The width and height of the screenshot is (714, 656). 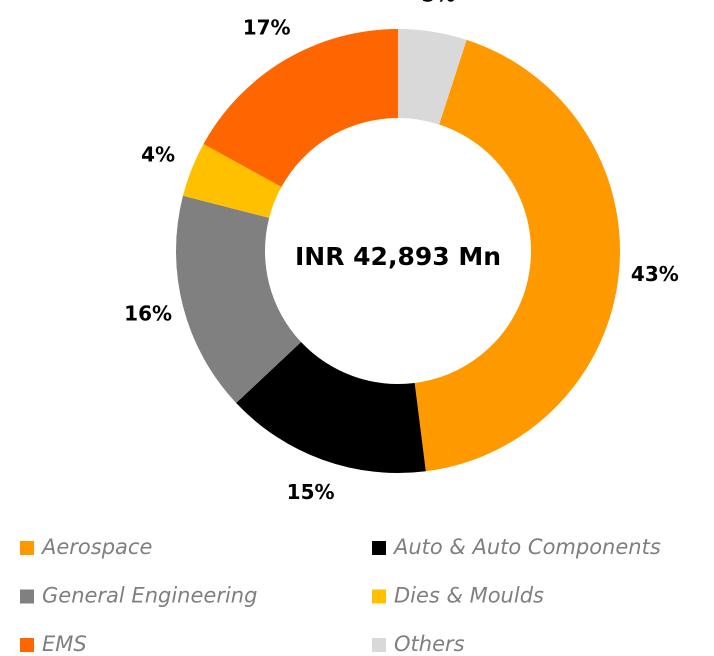 What do you see at coordinates (469, 596) in the screenshot?
I see `legend-label: Dies & Moulds` at bounding box center [469, 596].